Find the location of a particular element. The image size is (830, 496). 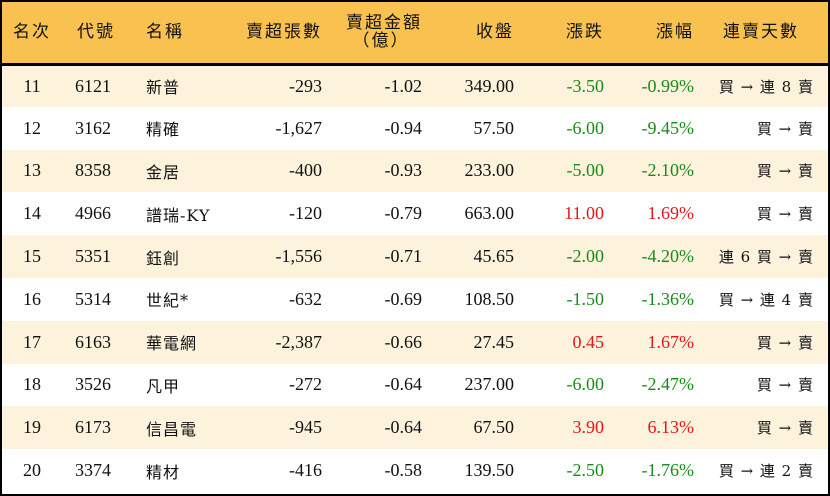

code-cell: 6163 is located at coordinates (93, 341).